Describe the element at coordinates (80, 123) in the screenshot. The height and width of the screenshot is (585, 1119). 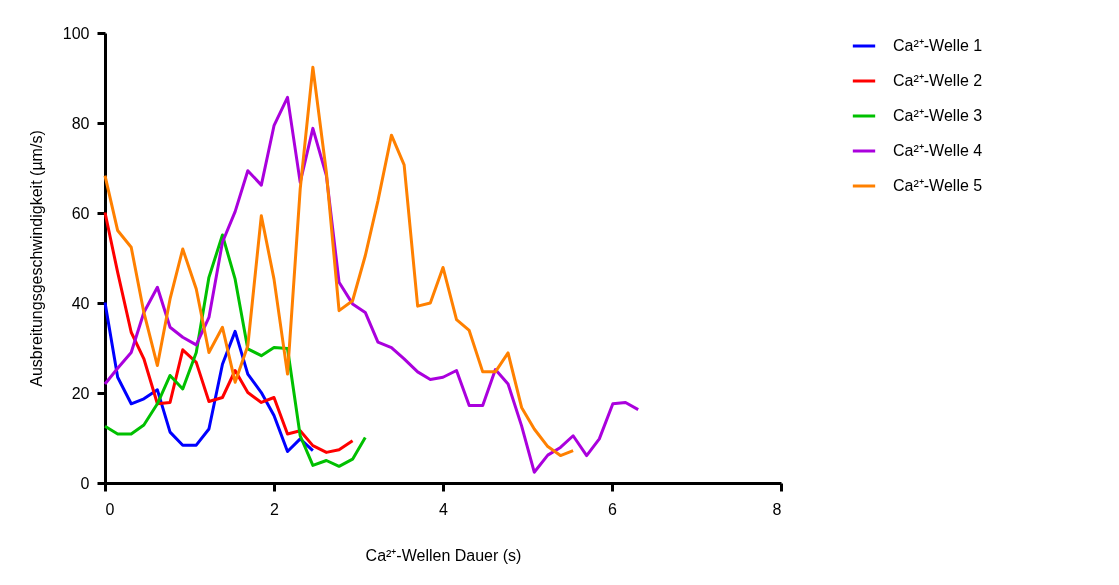
I see `y-tick-label: 80` at that location.